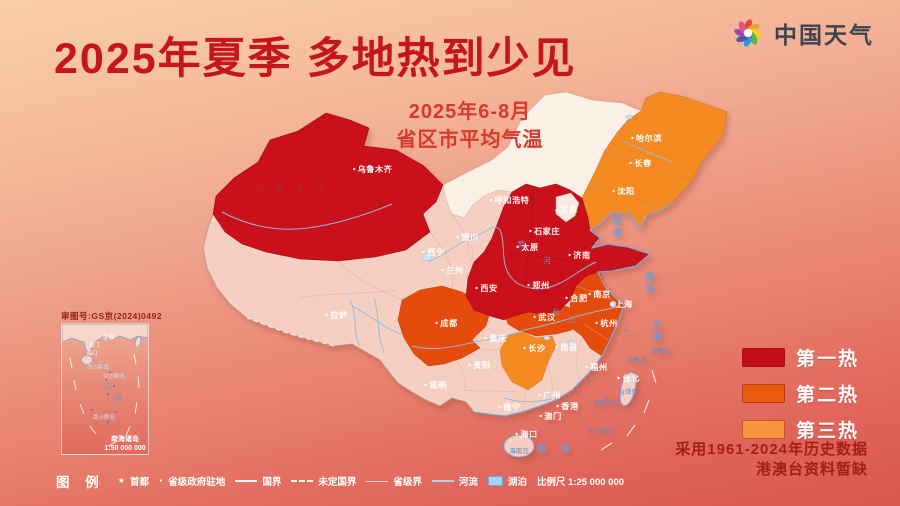 The image size is (900, 506). What do you see at coordinates (377, 481) in the screenshot?
I see `thin-symbol` at bounding box center [377, 481].